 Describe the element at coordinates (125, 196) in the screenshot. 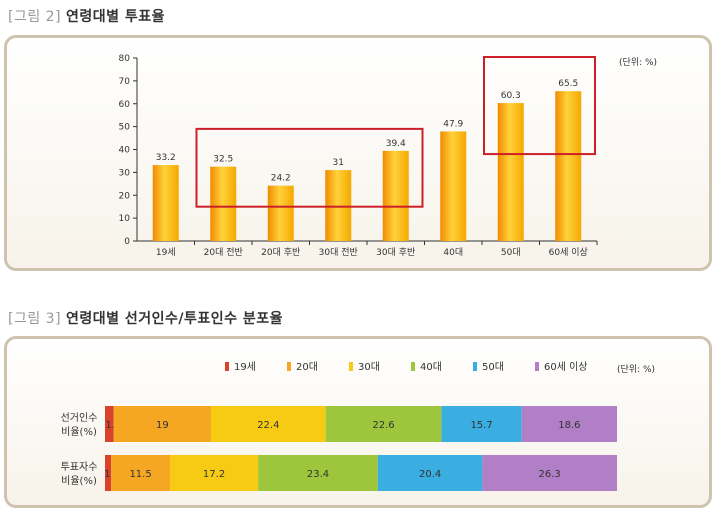

I see `y-tick-label: 20` at that location.